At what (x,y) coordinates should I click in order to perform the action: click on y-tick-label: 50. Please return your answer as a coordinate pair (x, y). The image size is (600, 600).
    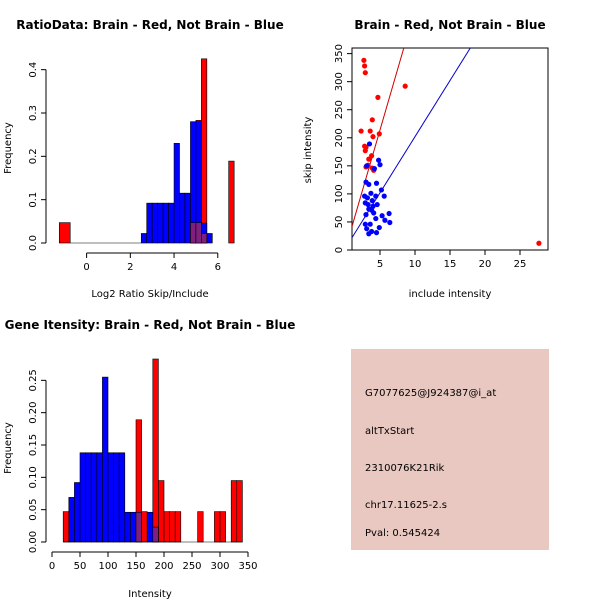
    Looking at the image, I should click on (339, 222).